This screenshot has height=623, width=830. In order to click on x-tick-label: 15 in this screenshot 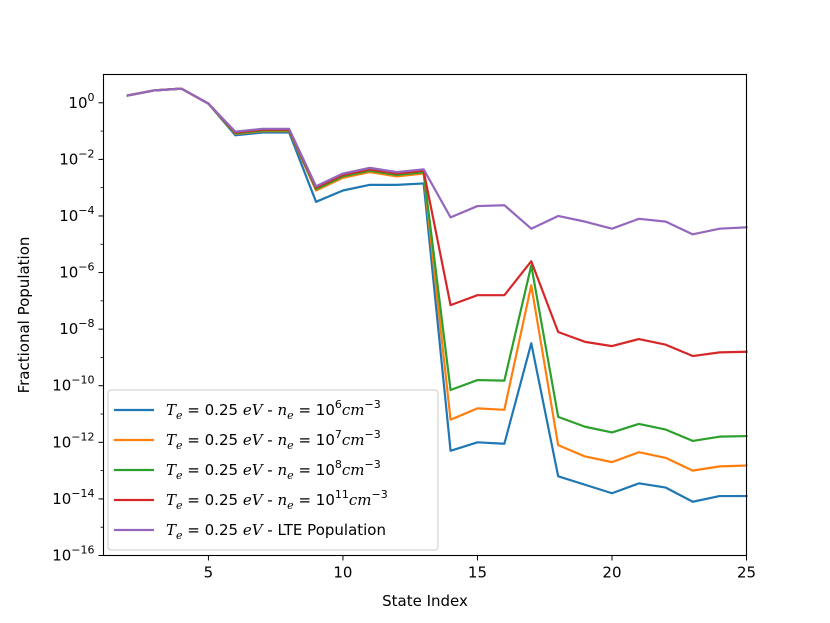, I will do `click(477, 573)`.